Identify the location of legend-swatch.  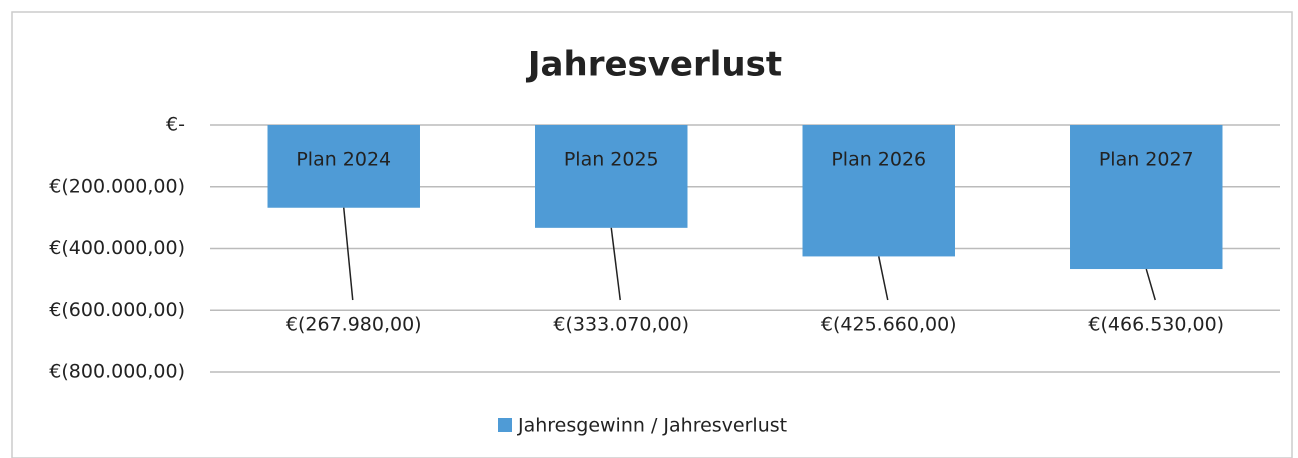
(505, 425).